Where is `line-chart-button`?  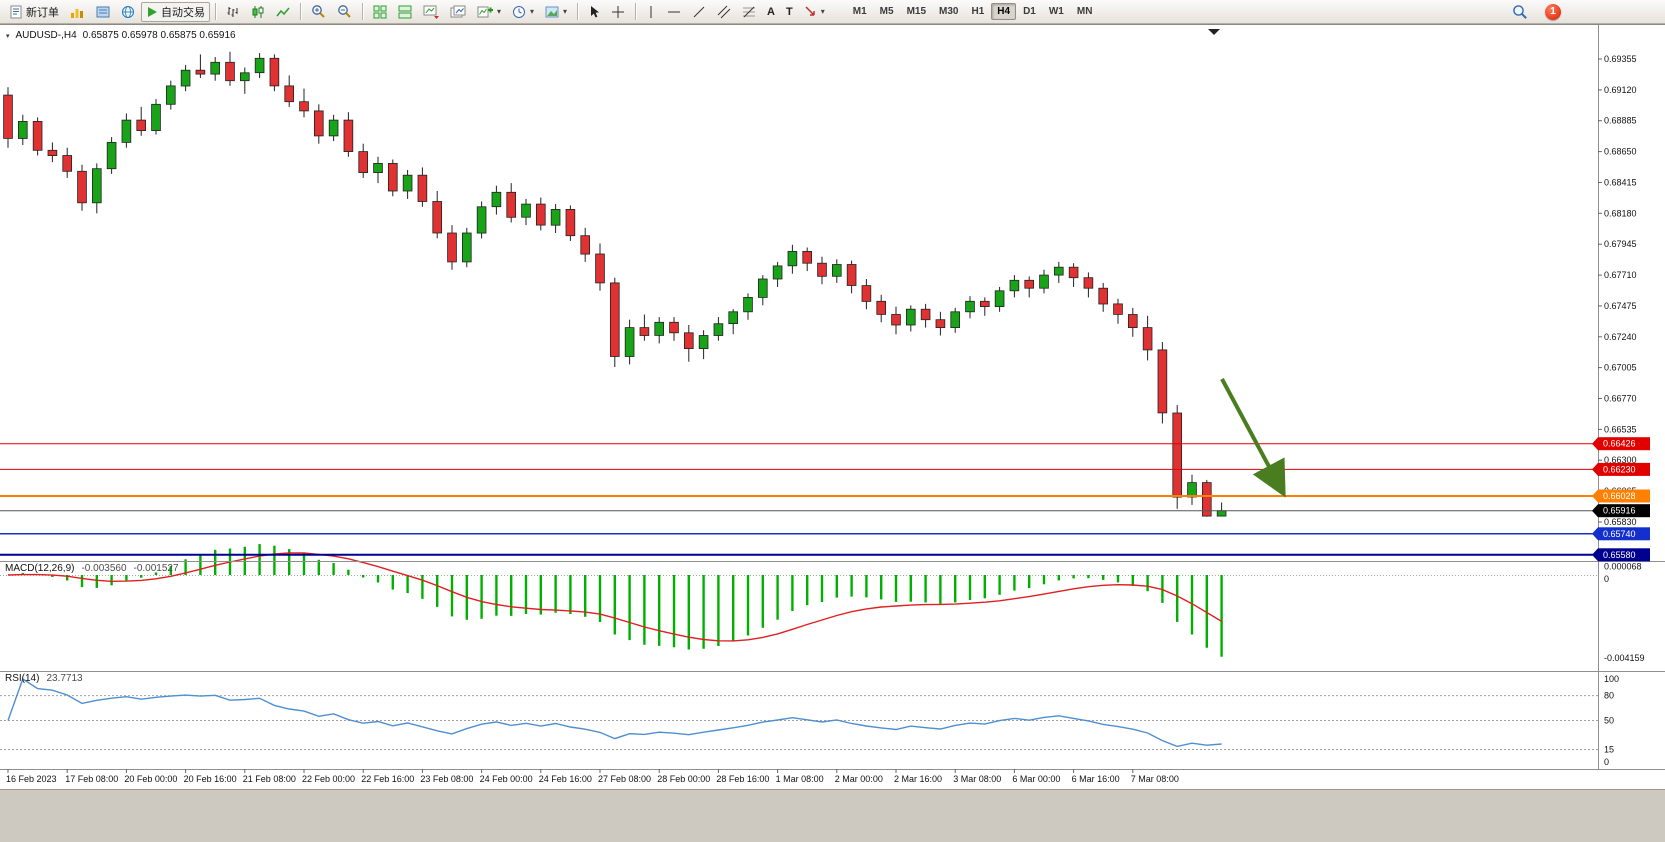 line-chart-button is located at coordinates (283, 12).